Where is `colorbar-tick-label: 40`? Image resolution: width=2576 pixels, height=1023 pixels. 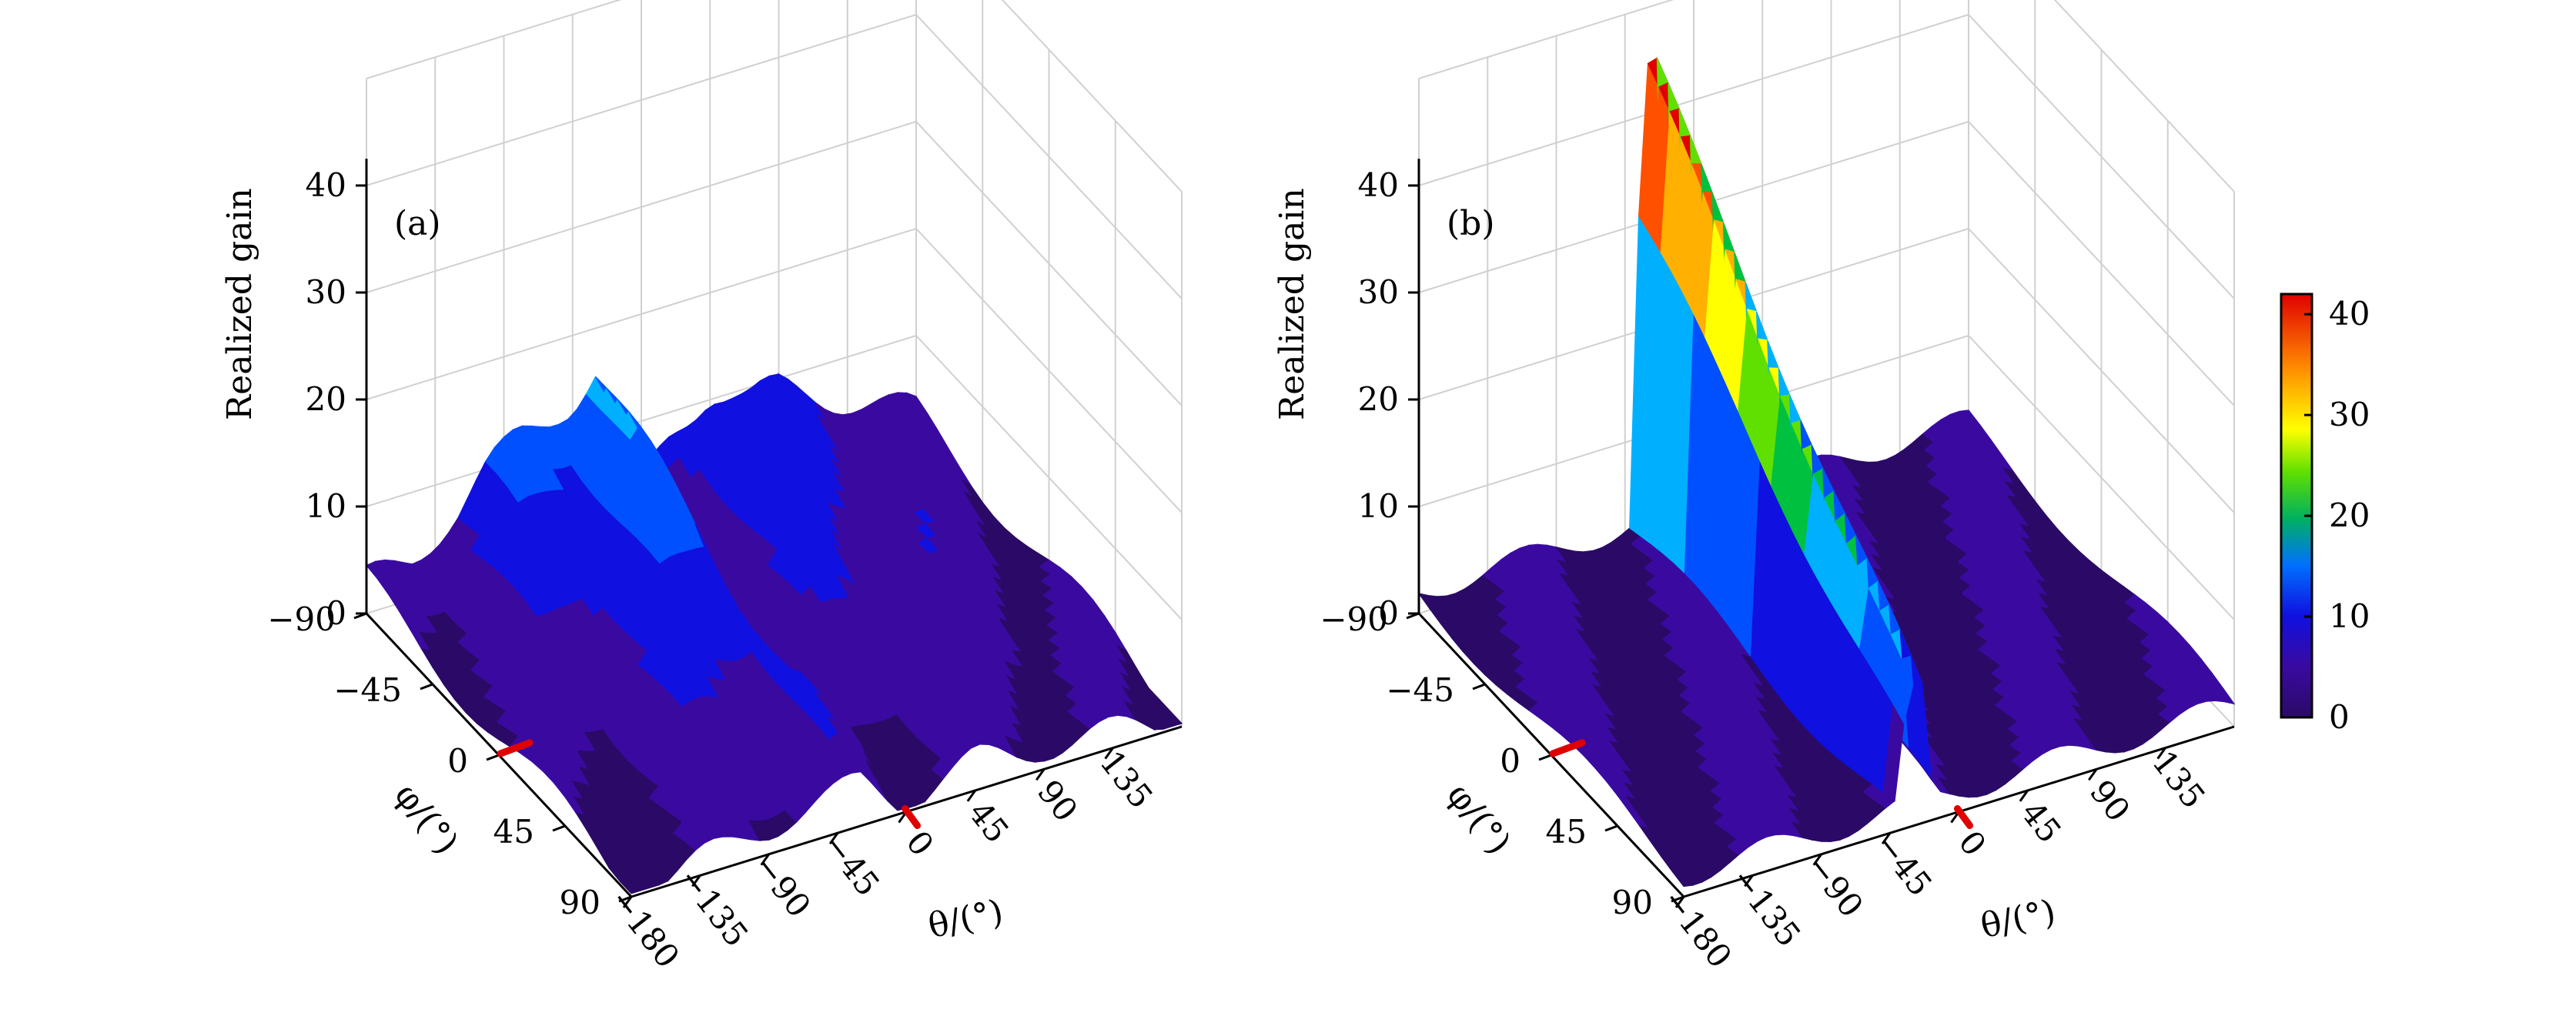 colorbar-tick-label: 40 is located at coordinates (2349, 314).